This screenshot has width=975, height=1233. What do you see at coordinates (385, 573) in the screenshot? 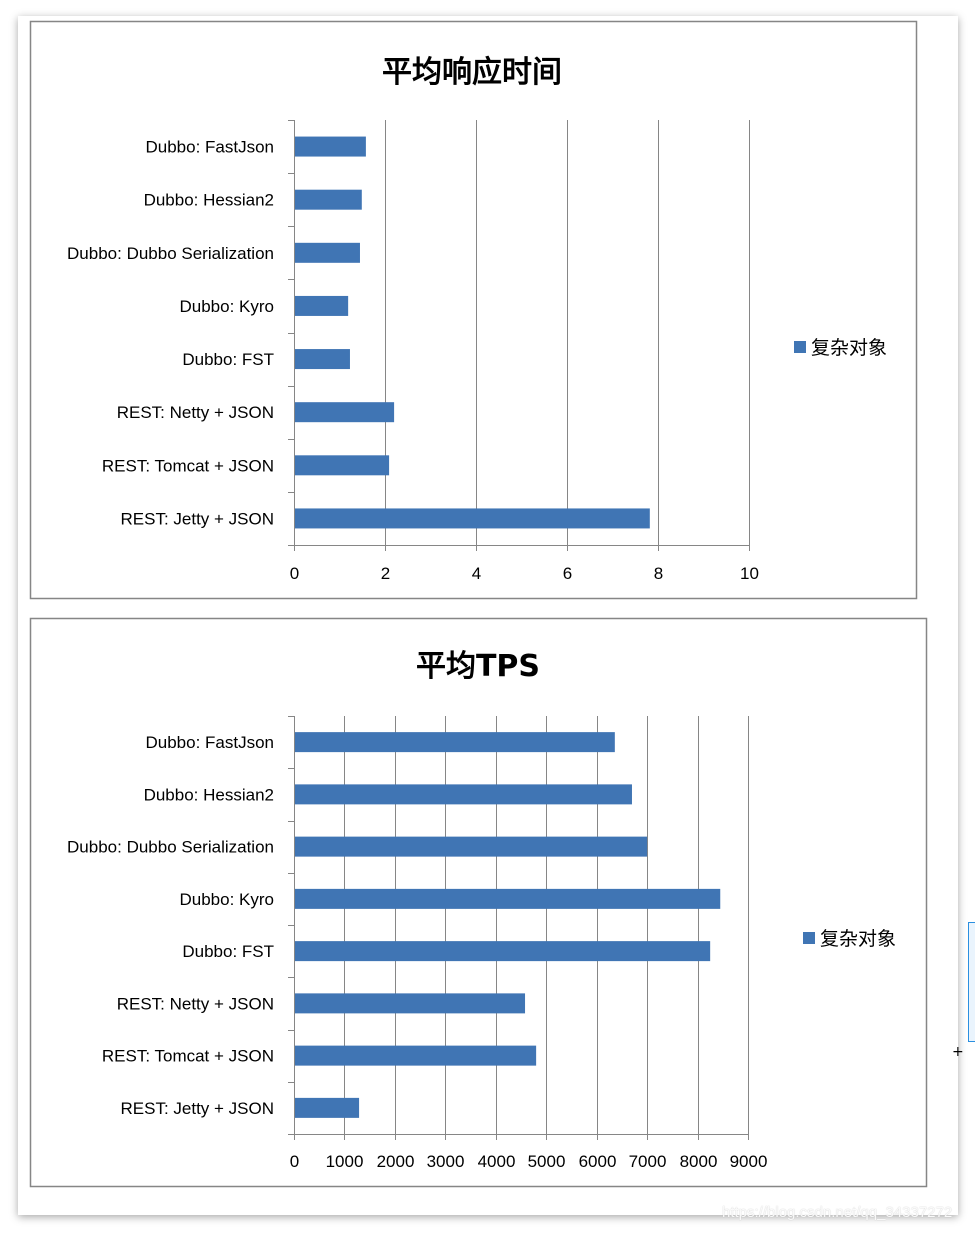
I see `x-tick-label: 2` at bounding box center [385, 573].